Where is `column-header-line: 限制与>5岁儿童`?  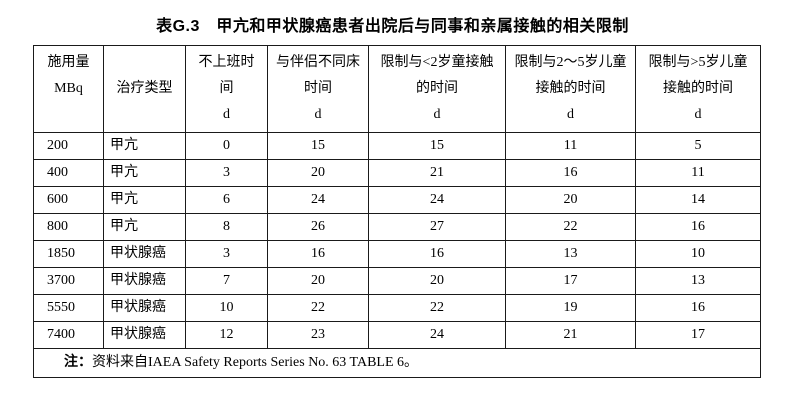 column-header-line: 限制与>5岁儿童 is located at coordinates (698, 62).